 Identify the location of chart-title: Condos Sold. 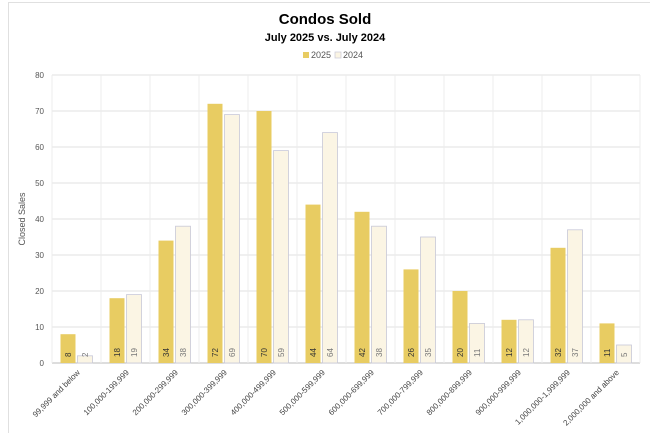
(325, 19).